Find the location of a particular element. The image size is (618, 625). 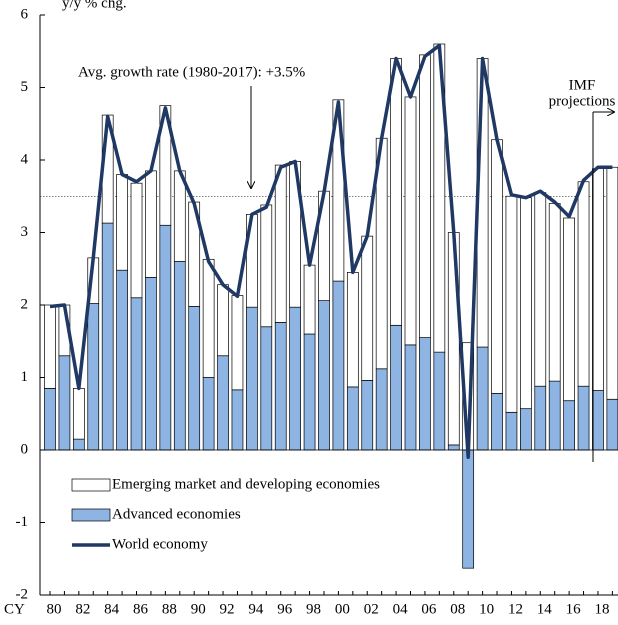

x-tick-label: 90 is located at coordinates (198, 609).